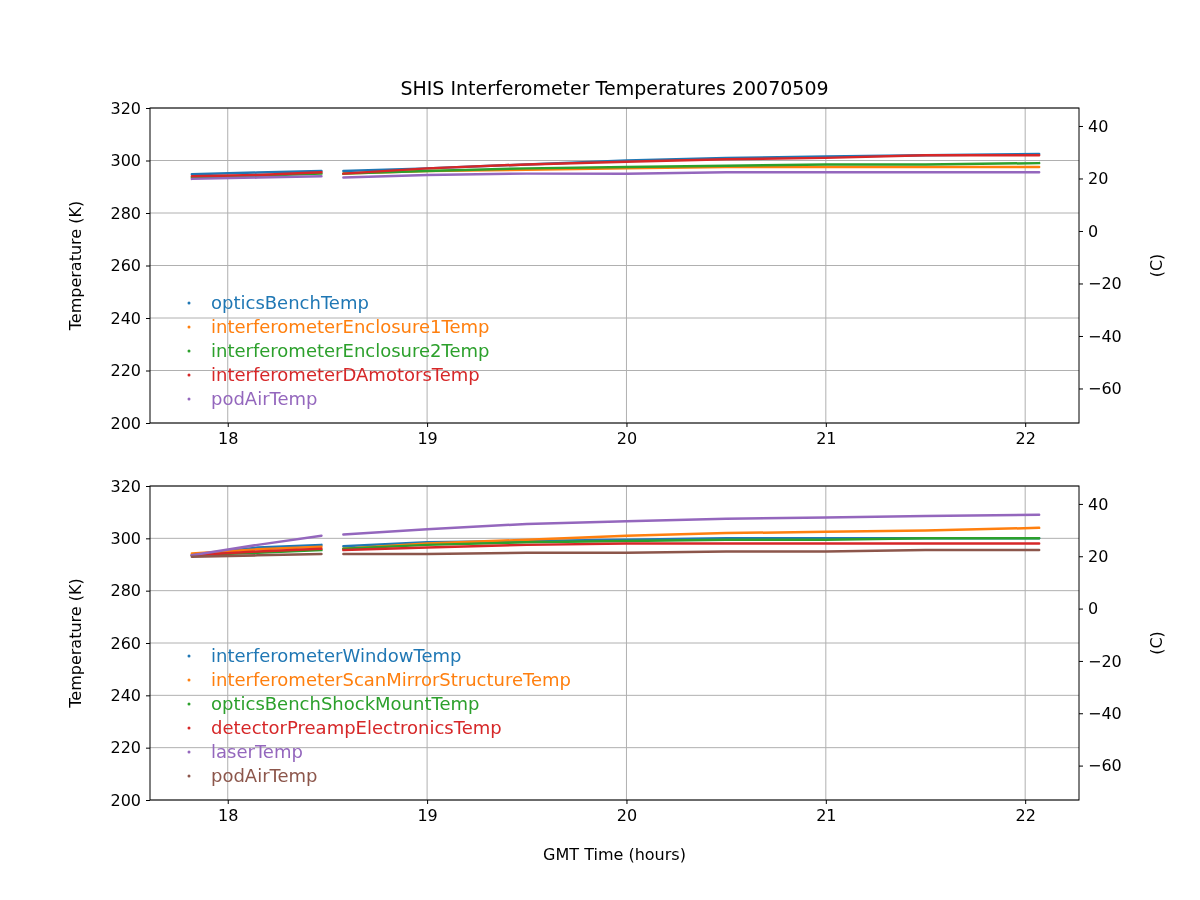 The width and height of the screenshot is (1200, 900). What do you see at coordinates (257, 751) in the screenshot?
I see `text: laserTemp` at bounding box center [257, 751].